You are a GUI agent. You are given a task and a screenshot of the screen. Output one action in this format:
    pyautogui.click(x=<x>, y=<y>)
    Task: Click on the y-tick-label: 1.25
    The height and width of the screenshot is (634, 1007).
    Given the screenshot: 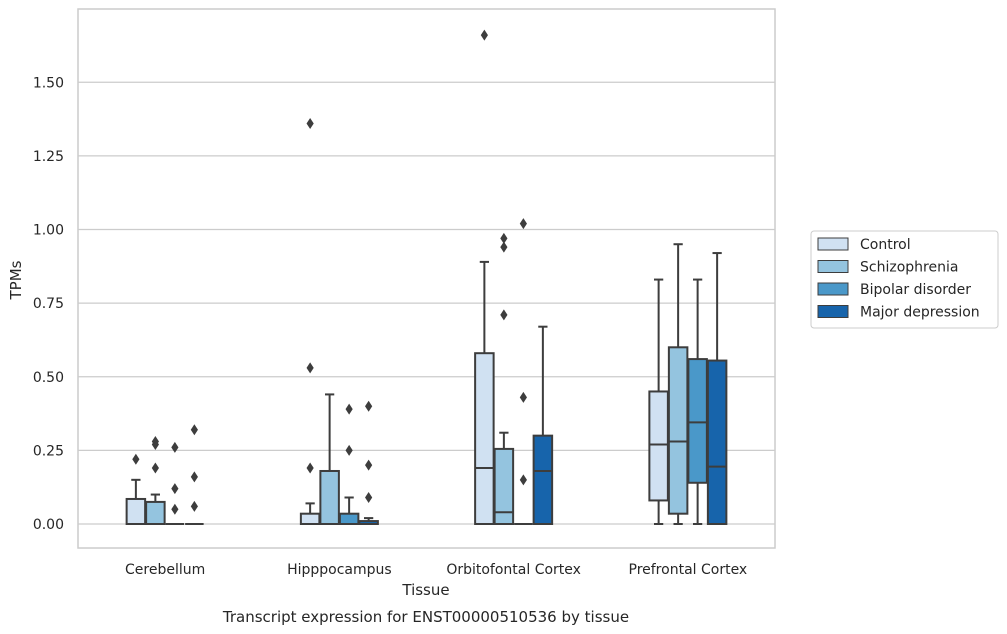 What is the action you would take?
    pyautogui.click(x=48, y=157)
    